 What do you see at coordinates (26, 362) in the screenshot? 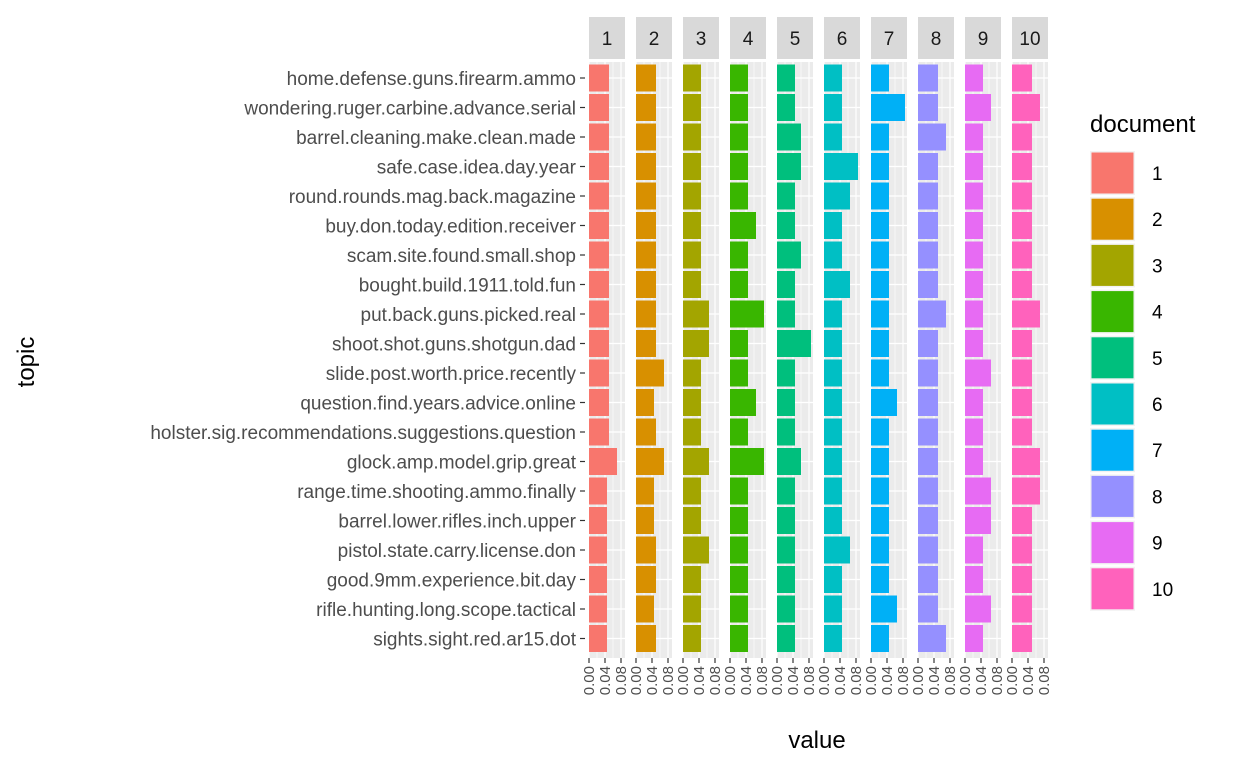
I see `y-axis-title: topic` at bounding box center [26, 362].